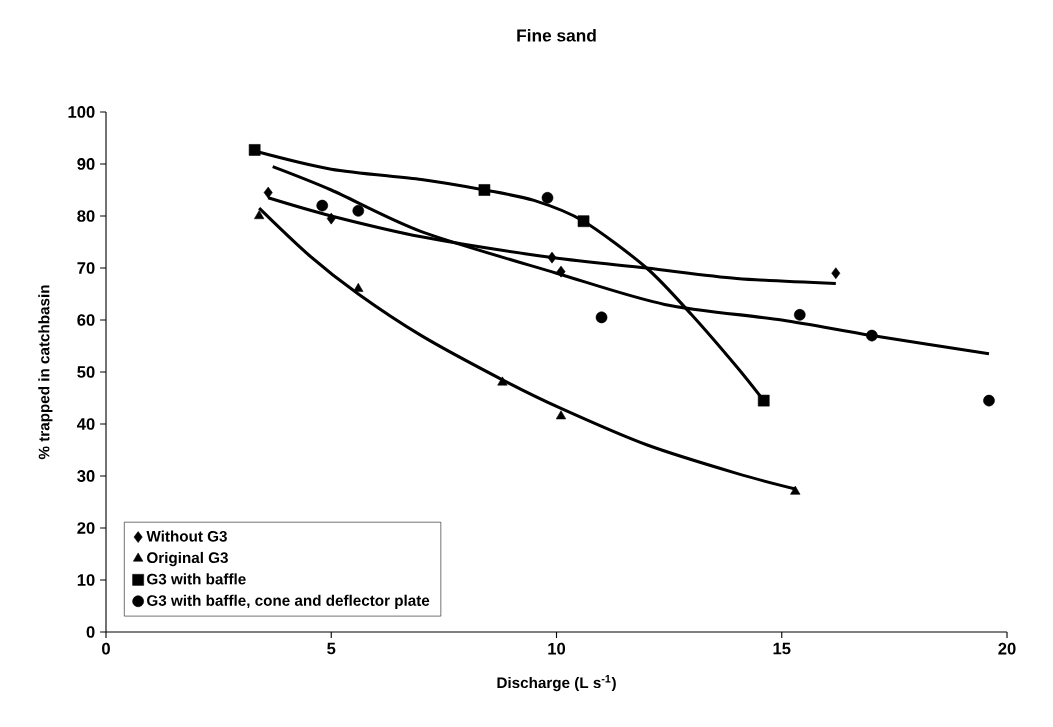 This screenshot has height=727, width=1053. What do you see at coordinates (106, 648) in the screenshot?
I see `x-tick-label: 0` at bounding box center [106, 648].